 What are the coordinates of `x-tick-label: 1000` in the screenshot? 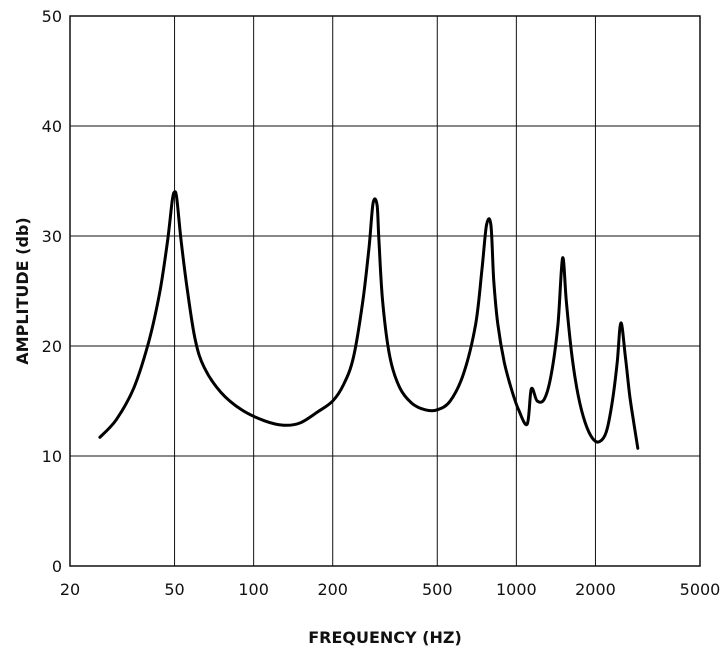 It's located at (516, 589).